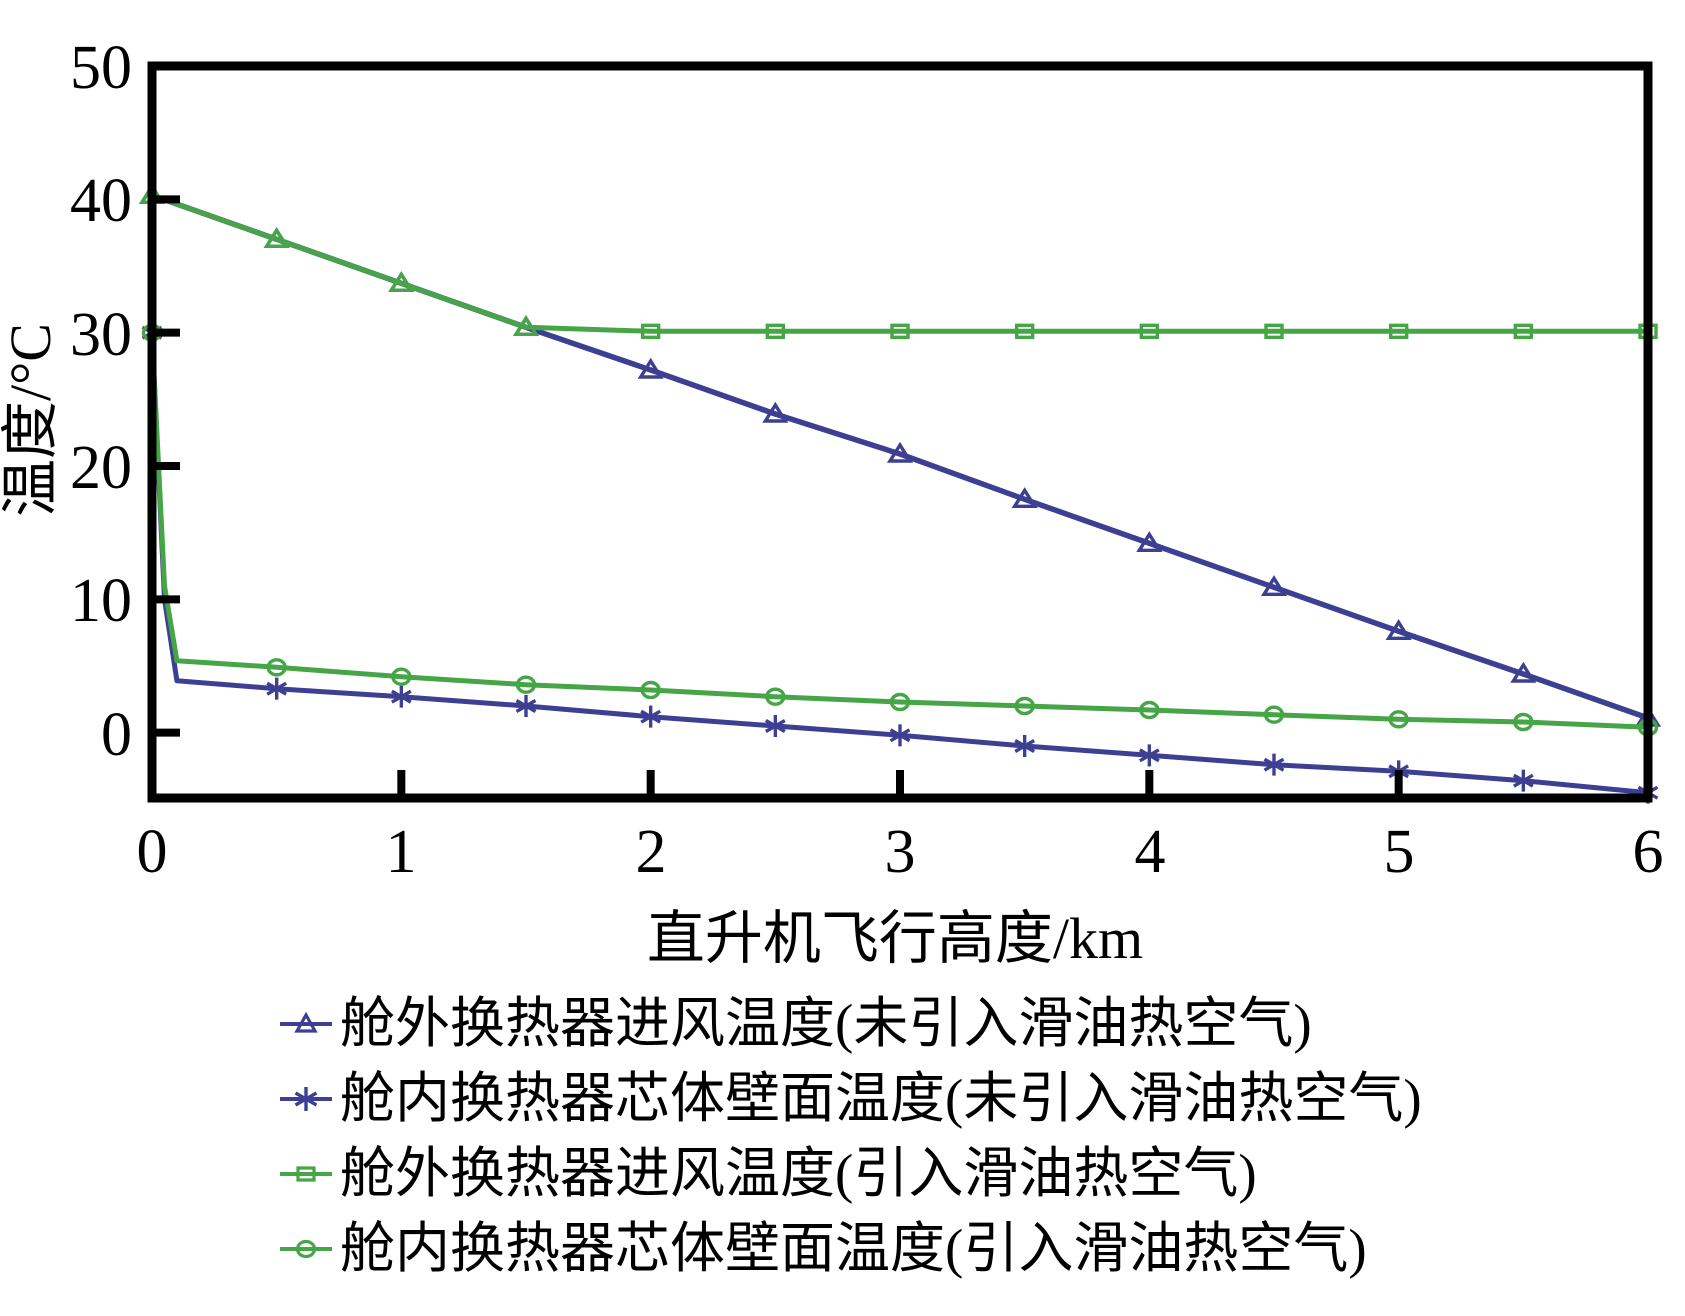  What do you see at coordinates (101, 335) in the screenshot?
I see `y-tick-label-30: 30` at bounding box center [101, 335].